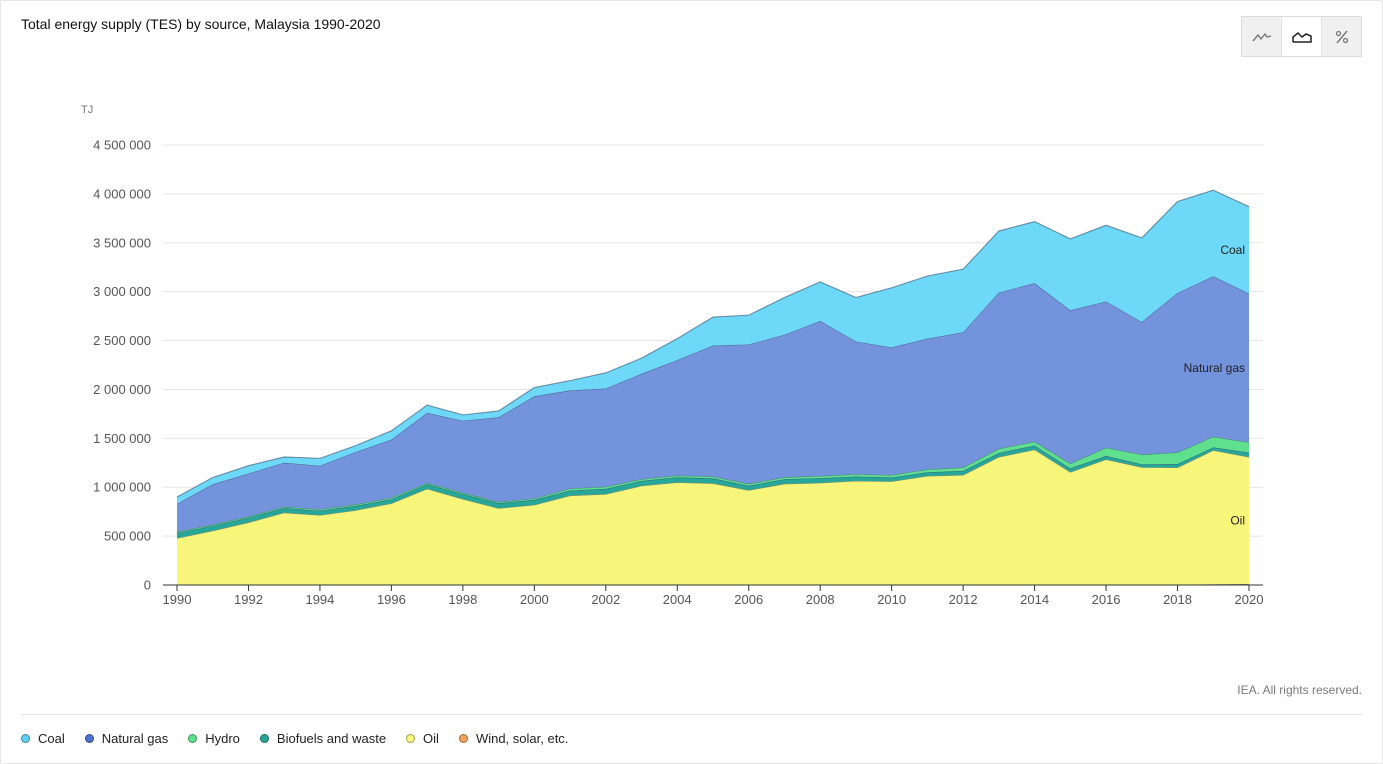  I want to click on legend-swatch-hydro, so click(193, 738).